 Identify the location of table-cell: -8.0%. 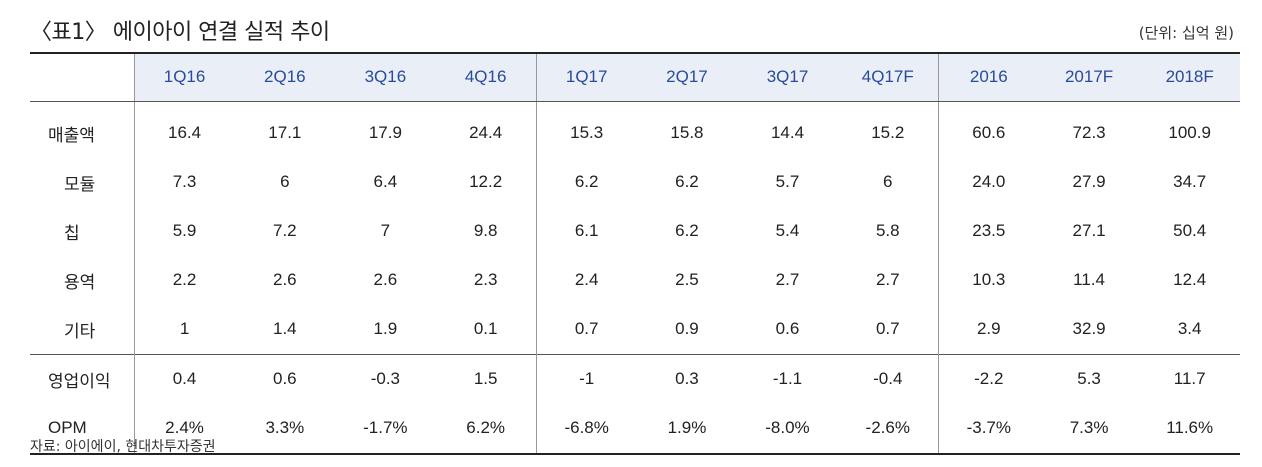
(787, 429).